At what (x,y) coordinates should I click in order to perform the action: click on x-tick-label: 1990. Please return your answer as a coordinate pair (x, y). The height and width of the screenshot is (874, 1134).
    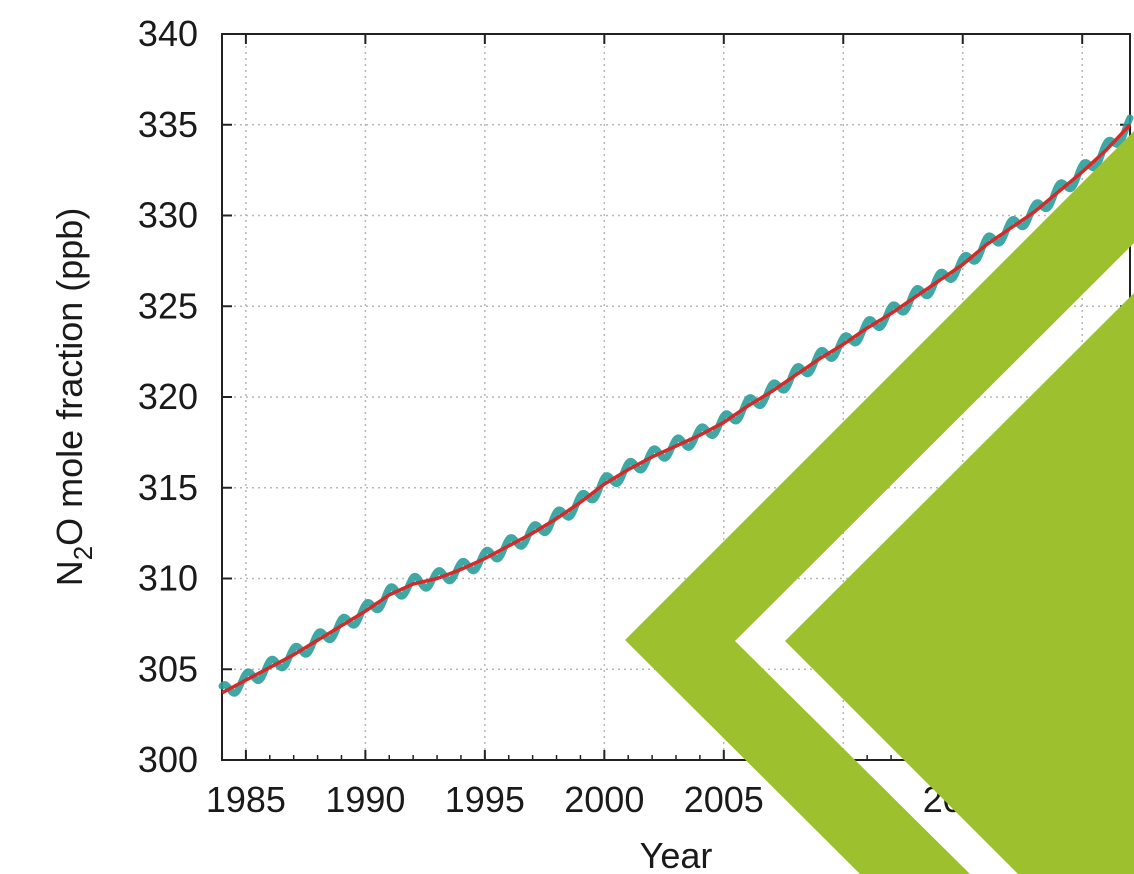
    Looking at the image, I should click on (365, 799).